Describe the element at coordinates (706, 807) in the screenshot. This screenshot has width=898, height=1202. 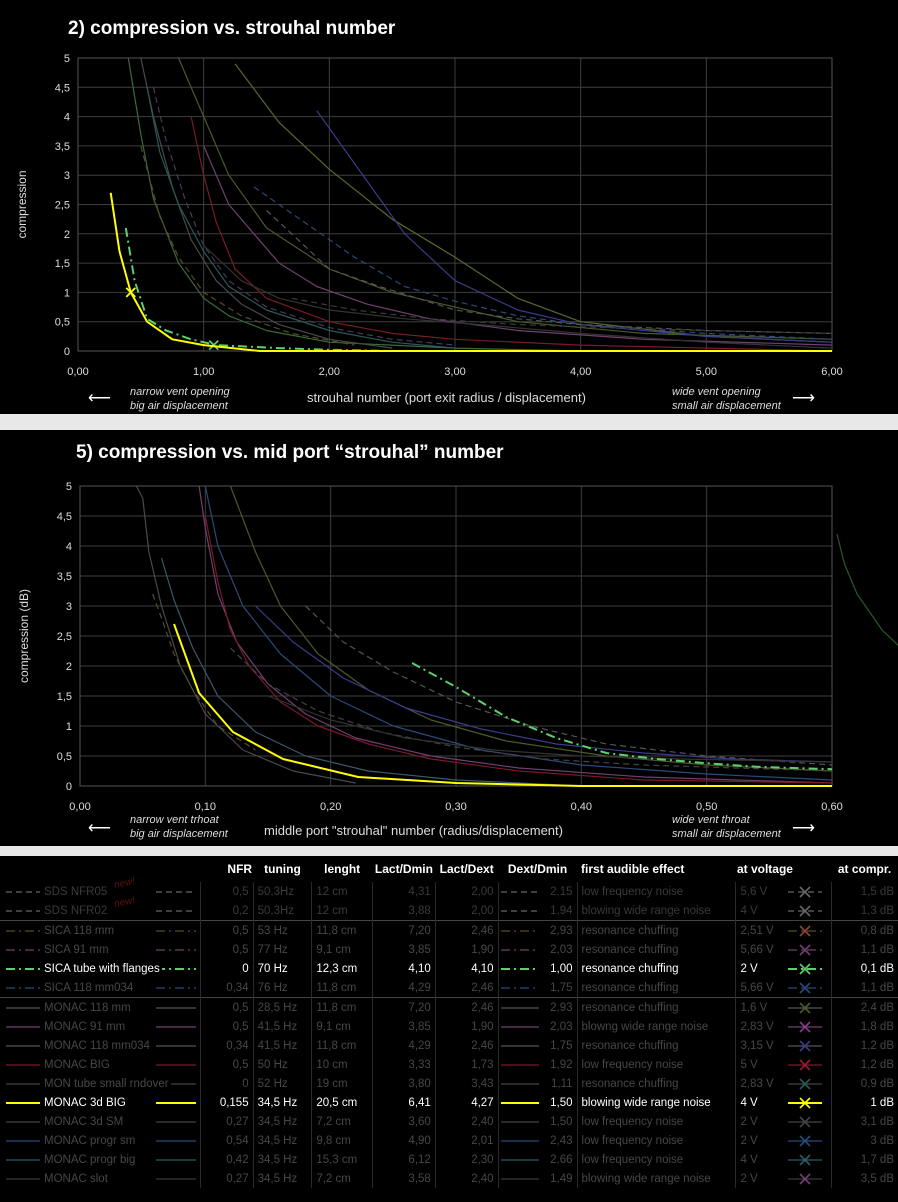
I see `x-tick-label: 0,50` at that location.